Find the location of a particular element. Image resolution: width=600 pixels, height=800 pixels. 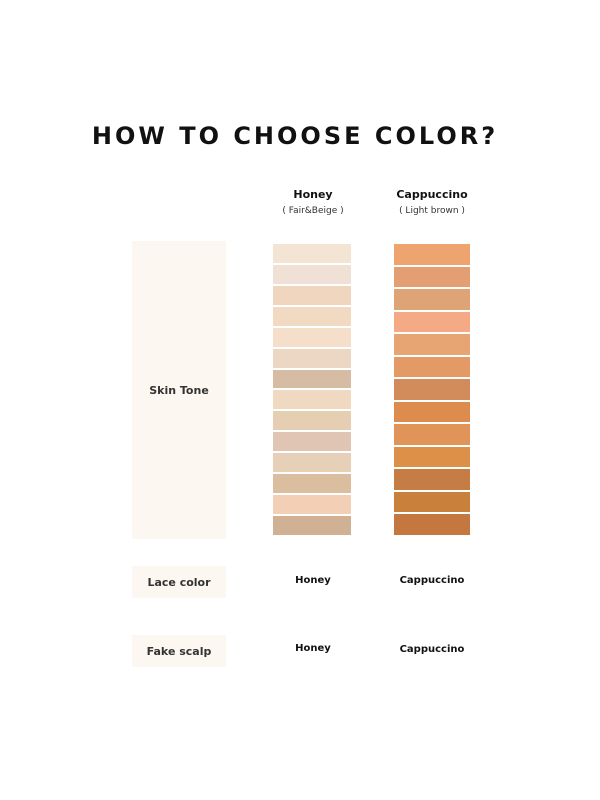

fake-scalp-cappuccino: Cappuccino is located at coordinates (432, 649).